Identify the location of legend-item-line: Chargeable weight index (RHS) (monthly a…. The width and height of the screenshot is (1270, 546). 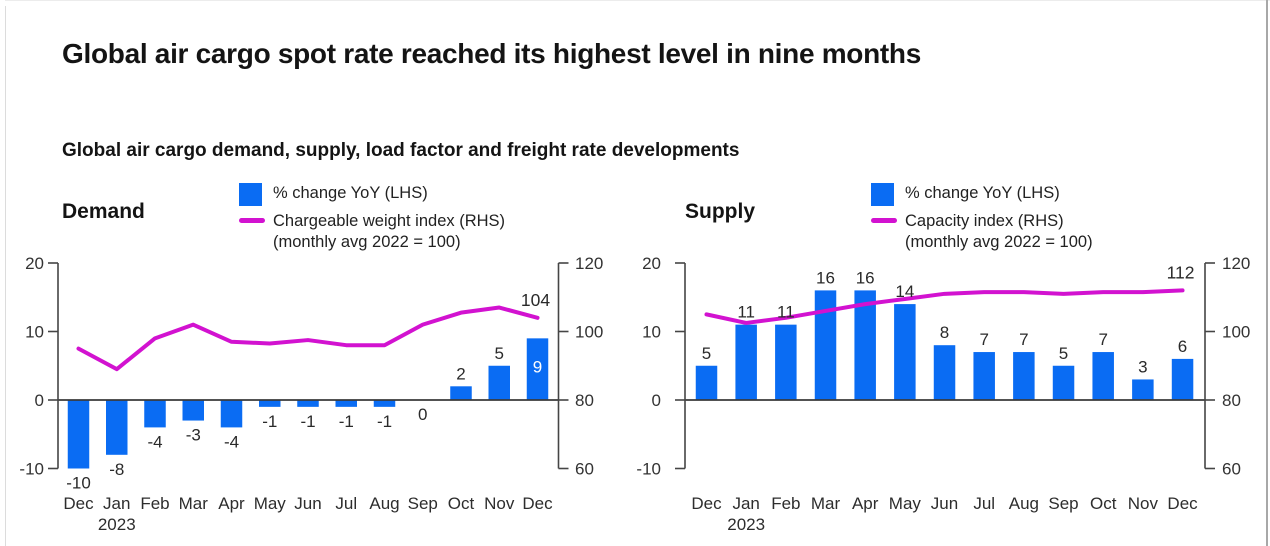
(372, 231).